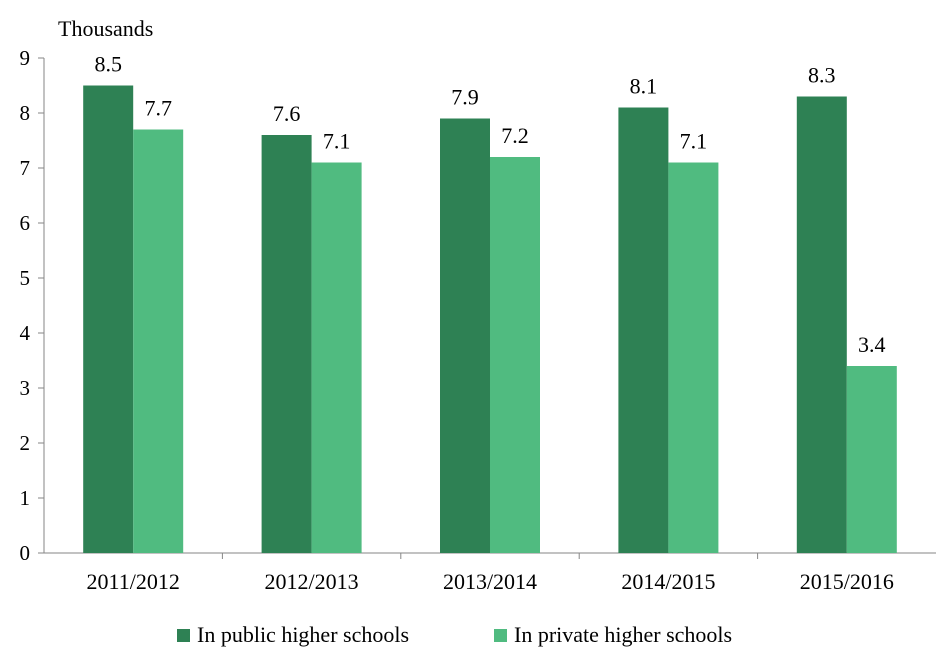  I want to click on y-tick-label: 5, so click(25, 278).